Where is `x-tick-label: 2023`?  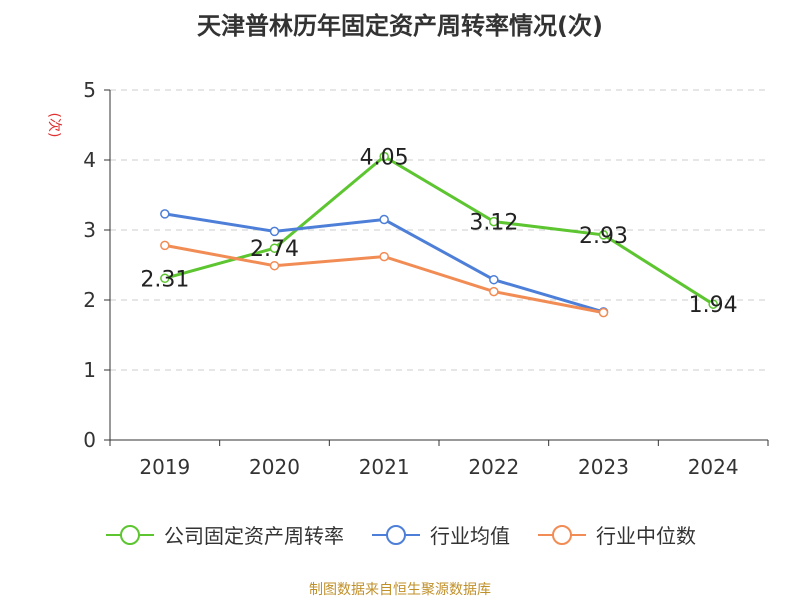 x-tick-label: 2023 is located at coordinates (603, 467).